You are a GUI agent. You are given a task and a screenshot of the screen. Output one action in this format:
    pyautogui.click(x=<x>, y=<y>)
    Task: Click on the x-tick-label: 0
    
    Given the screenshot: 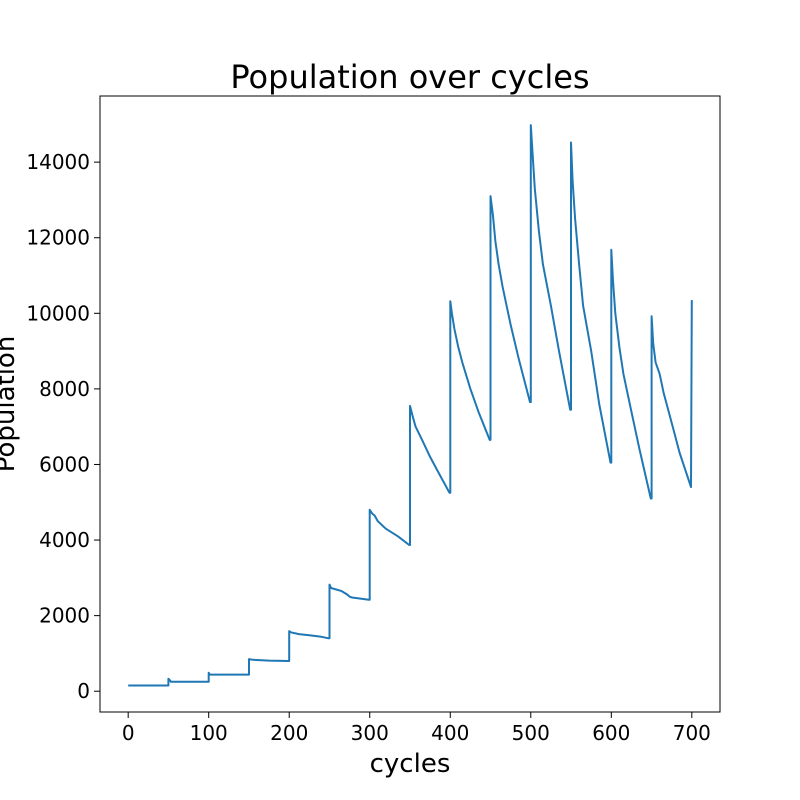 What is the action you would take?
    pyautogui.click(x=128, y=733)
    